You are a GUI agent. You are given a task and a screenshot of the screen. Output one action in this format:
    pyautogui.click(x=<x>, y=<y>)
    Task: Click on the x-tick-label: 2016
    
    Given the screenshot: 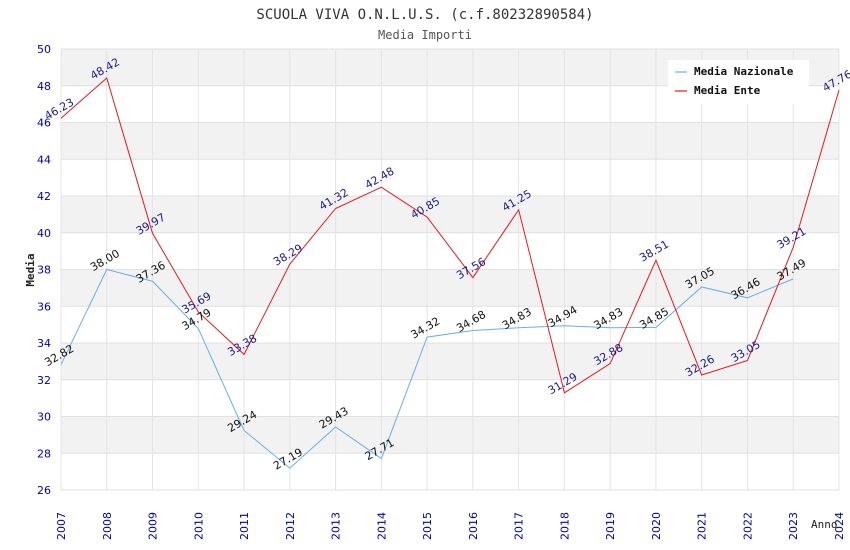 What is the action you would take?
    pyautogui.click(x=473, y=526)
    